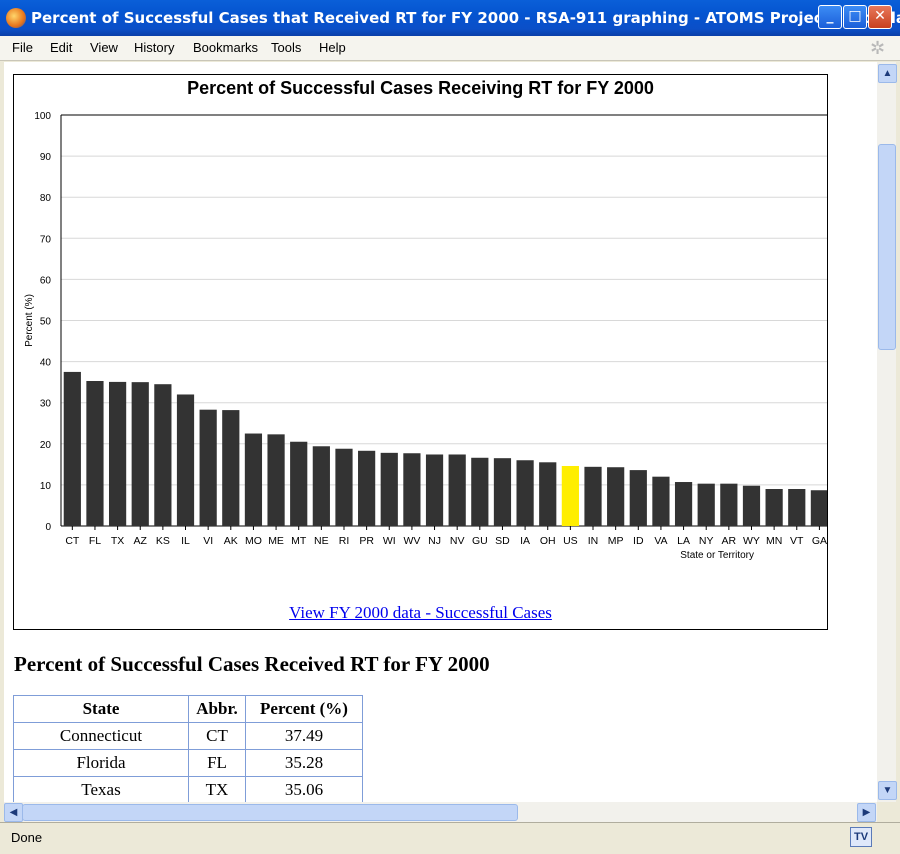 This screenshot has width=900, height=854. What do you see at coordinates (101, 736) in the screenshot?
I see `cell-state: Connecticut` at bounding box center [101, 736].